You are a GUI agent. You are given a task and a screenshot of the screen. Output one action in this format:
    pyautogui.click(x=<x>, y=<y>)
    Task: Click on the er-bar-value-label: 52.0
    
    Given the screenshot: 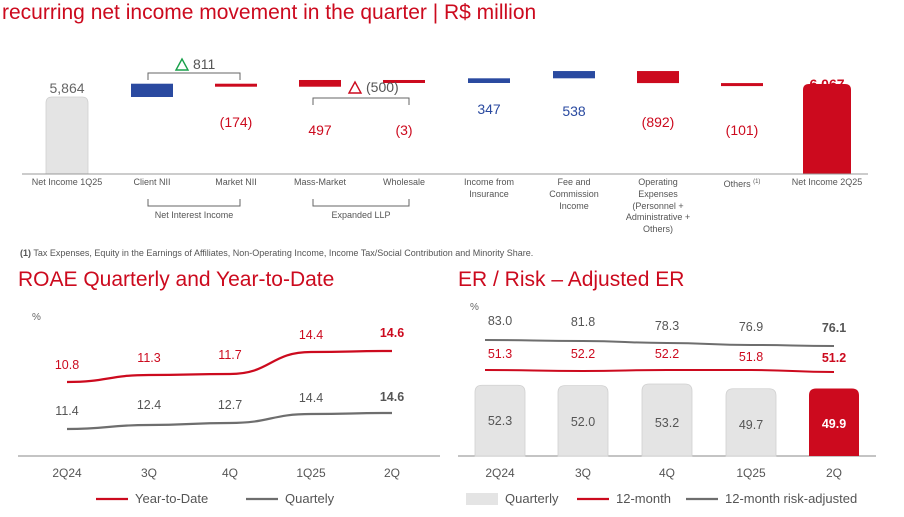 What is the action you would take?
    pyautogui.click(x=583, y=421)
    